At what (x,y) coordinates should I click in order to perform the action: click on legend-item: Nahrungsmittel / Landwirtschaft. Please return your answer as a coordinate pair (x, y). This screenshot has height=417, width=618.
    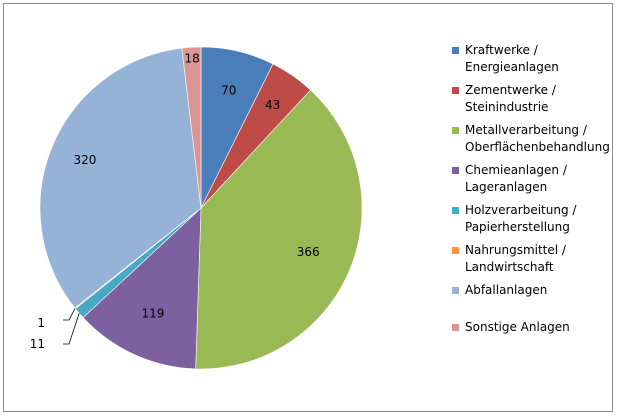
    Looking at the image, I should click on (534, 259).